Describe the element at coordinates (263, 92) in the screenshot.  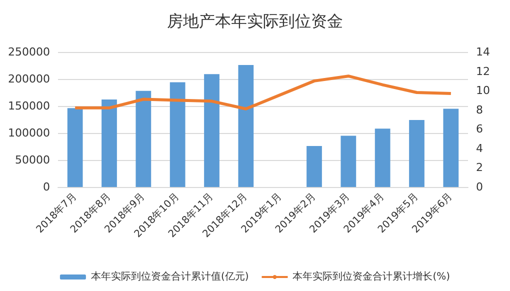
I see `line-series` at that location.